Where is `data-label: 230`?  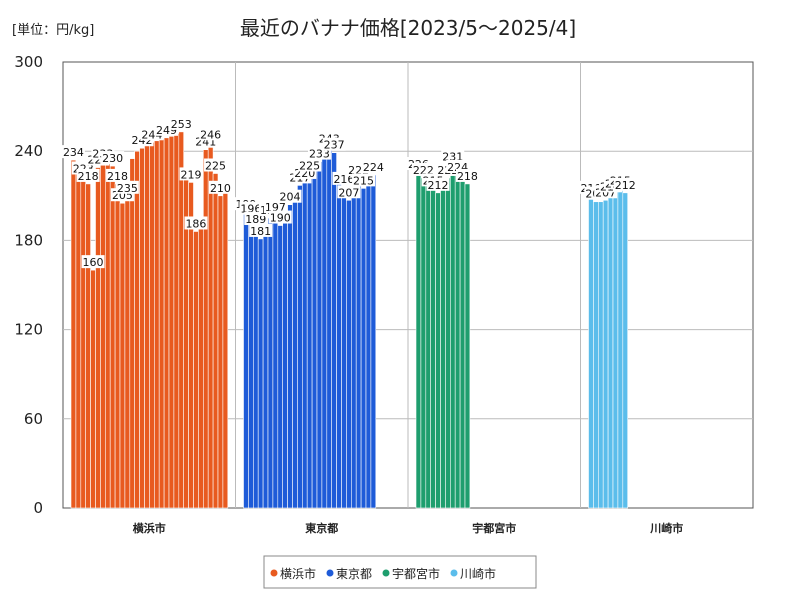 data-label: 230 is located at coordinates (112, 158).